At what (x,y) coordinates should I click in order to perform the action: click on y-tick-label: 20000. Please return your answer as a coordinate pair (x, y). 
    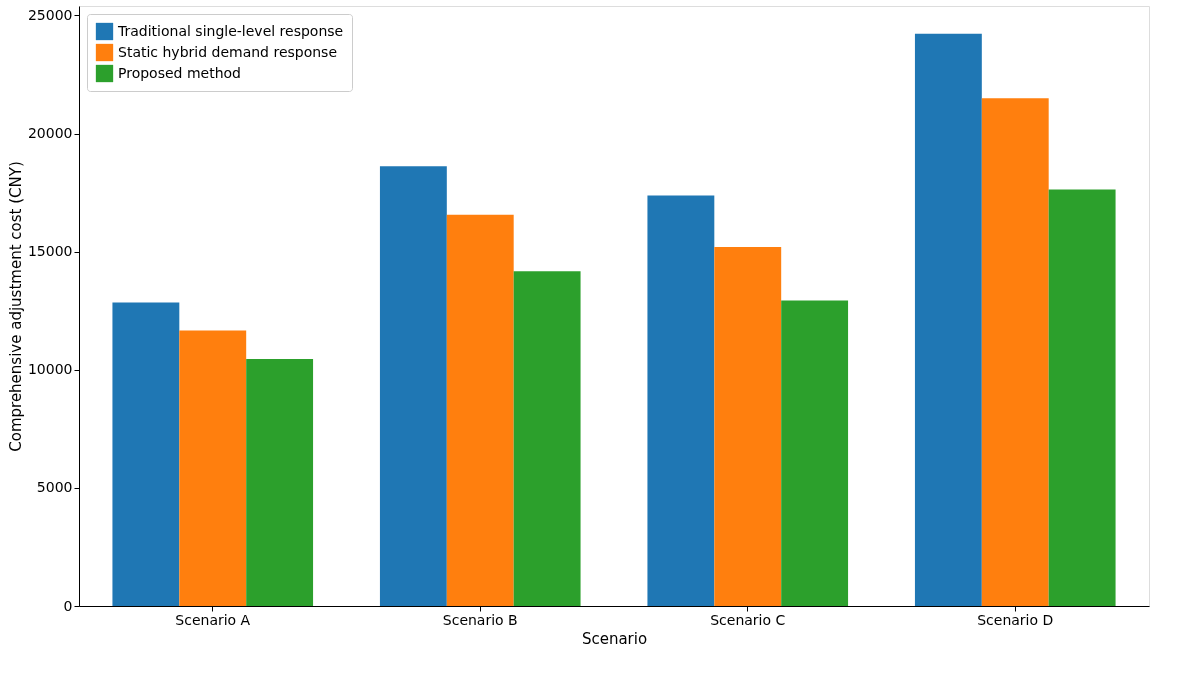
    Looking at the image, I should click on (50, 133).